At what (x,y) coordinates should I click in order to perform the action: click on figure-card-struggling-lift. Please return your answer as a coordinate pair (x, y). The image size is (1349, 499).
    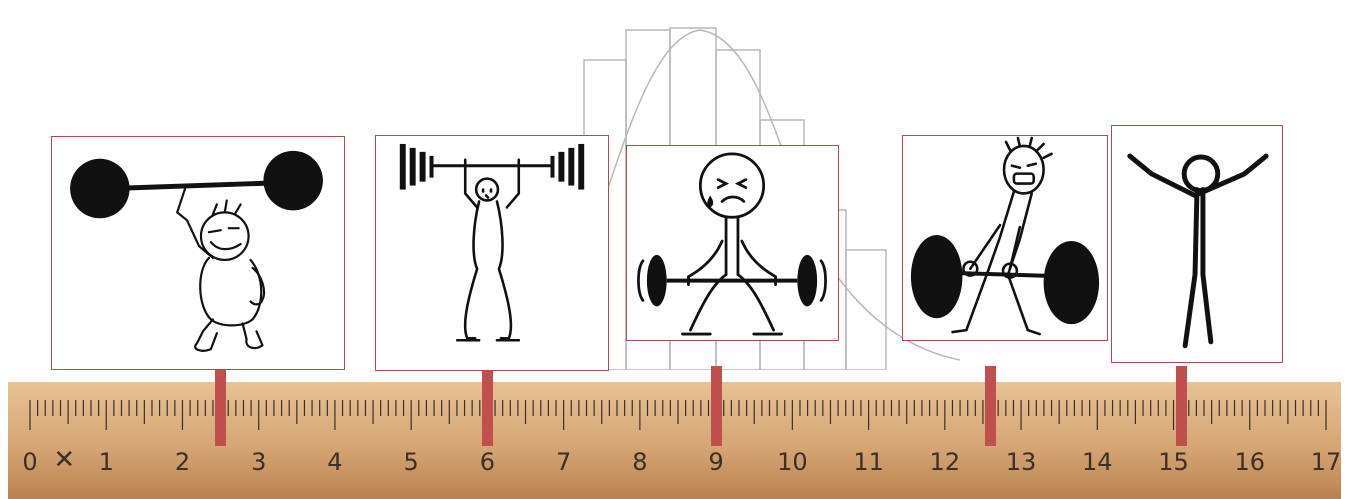
    Looking at the image, I should click on (732, 243).